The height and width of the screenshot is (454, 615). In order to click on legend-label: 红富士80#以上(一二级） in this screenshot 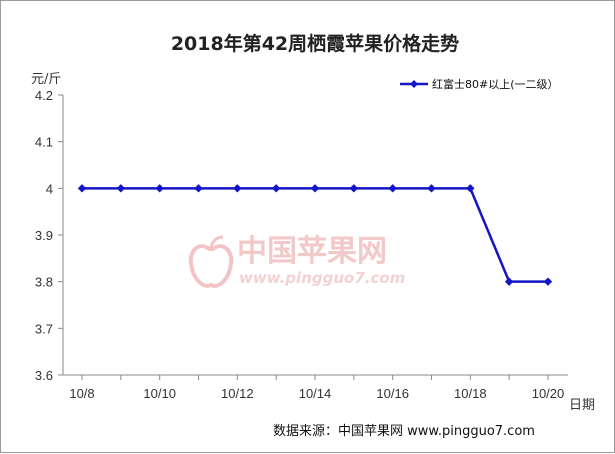, I will do `click(495, 84)`.